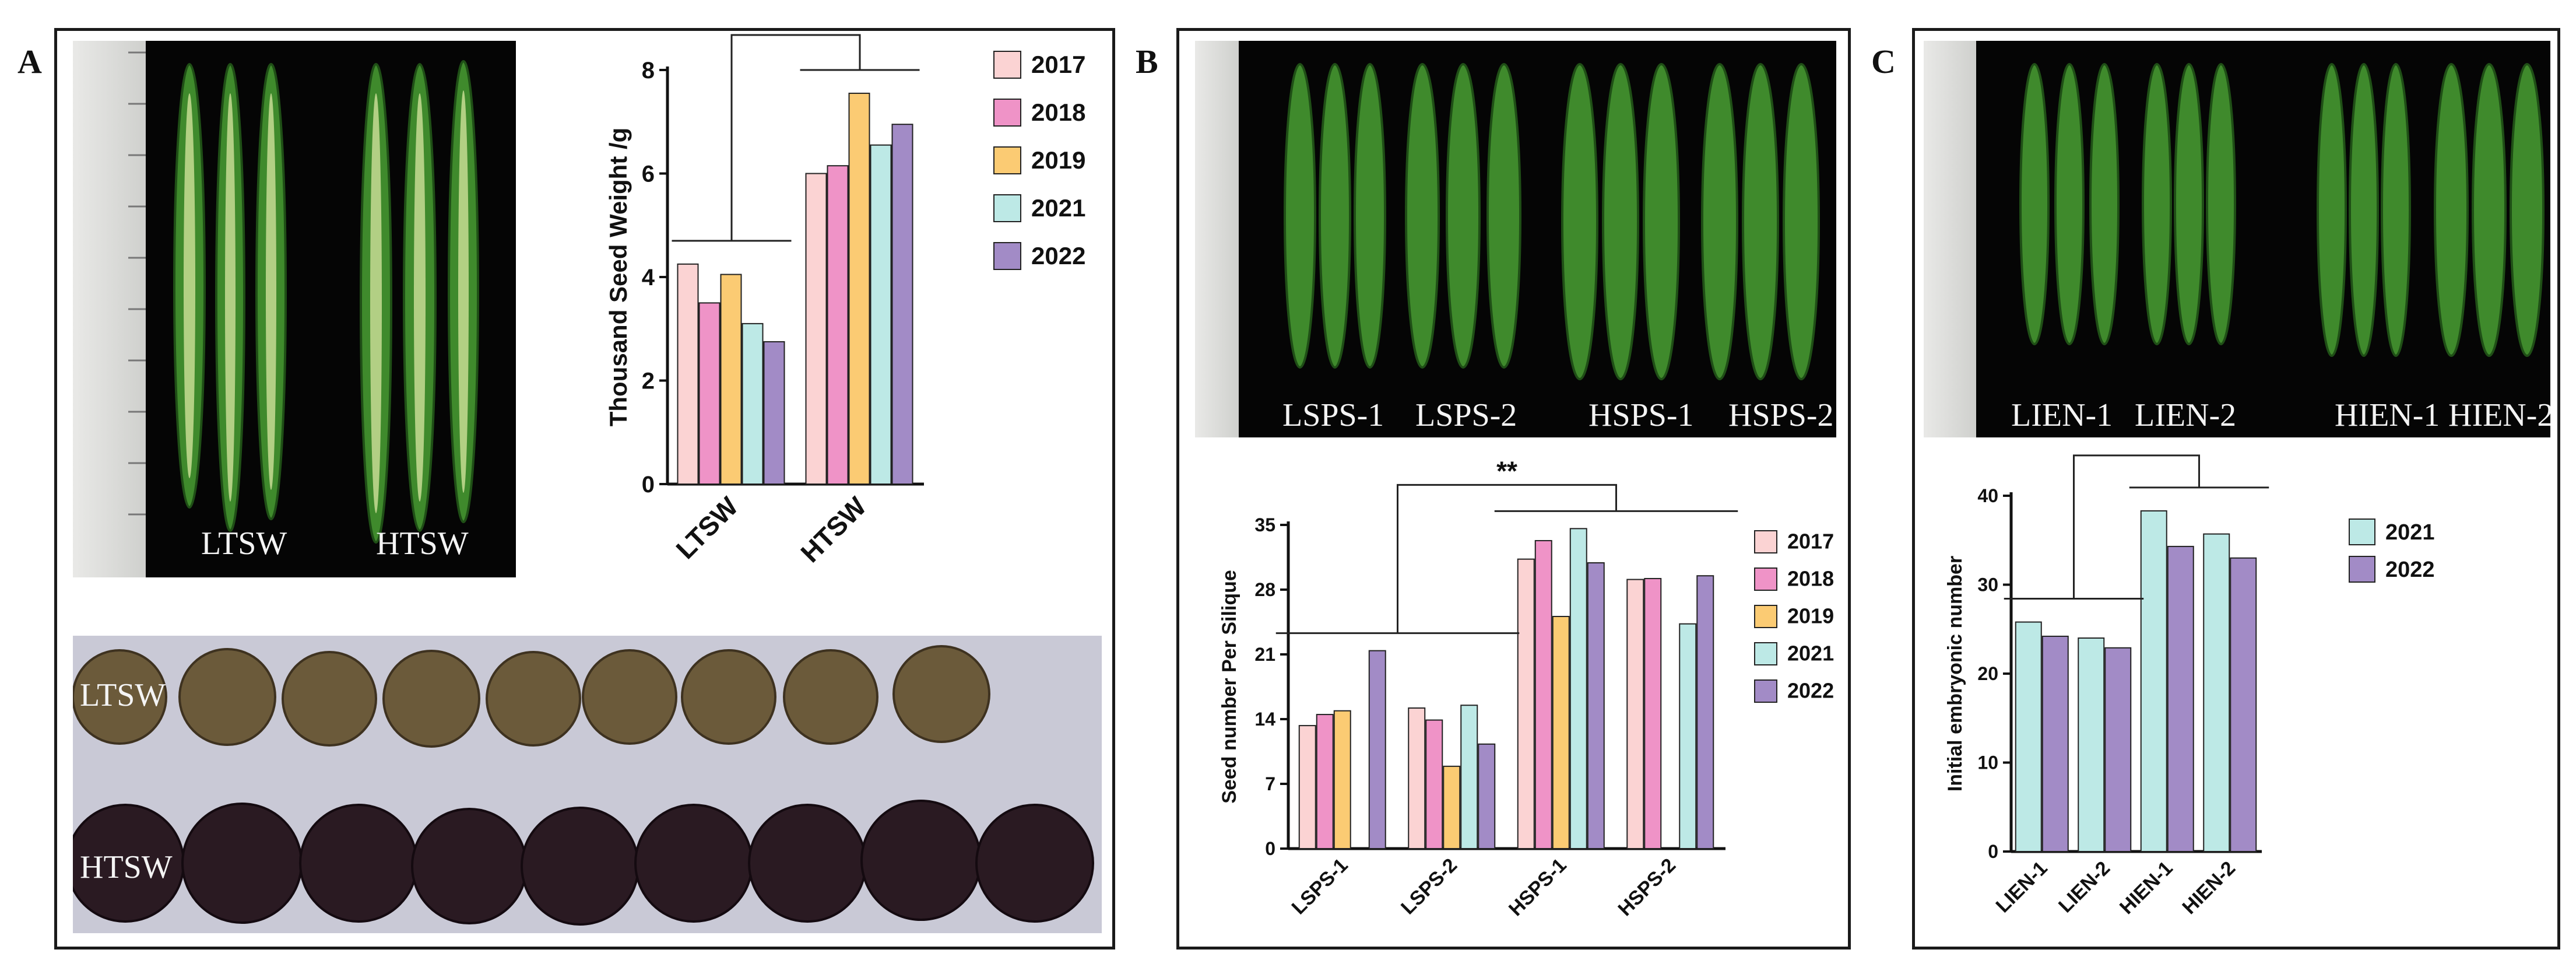 The height and width of the screenshot is (974, 2576). Describe the element at coordinates (2091, 744) in the screenshot. I see `bar-lien-2-2021` at that location.